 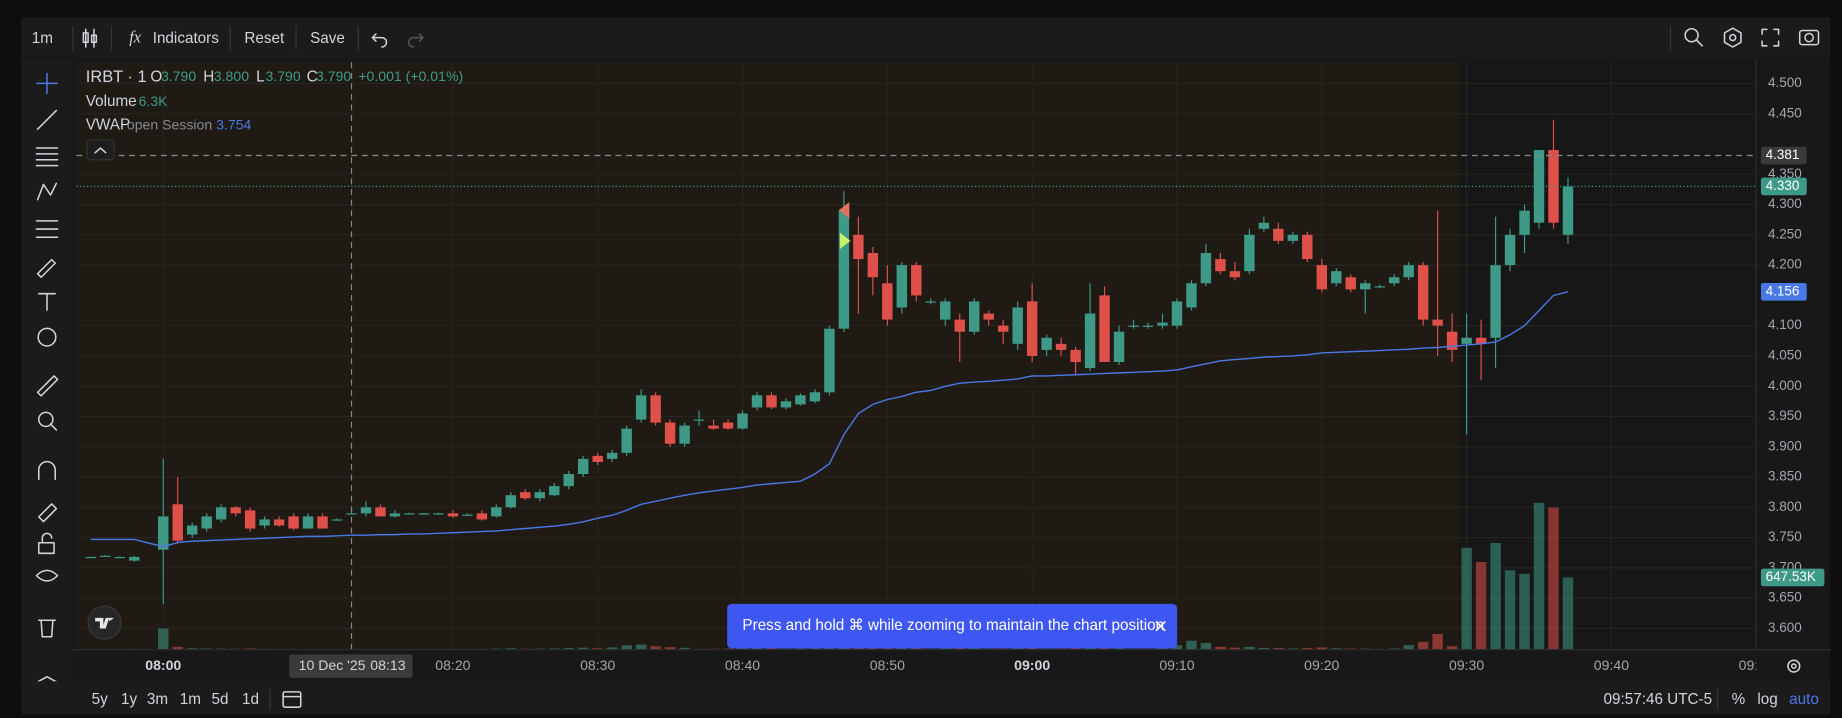 What do you see at coordinates (90, 38) in the screenshot?
I see `chart-type-button` at bounding box center [90, 38].